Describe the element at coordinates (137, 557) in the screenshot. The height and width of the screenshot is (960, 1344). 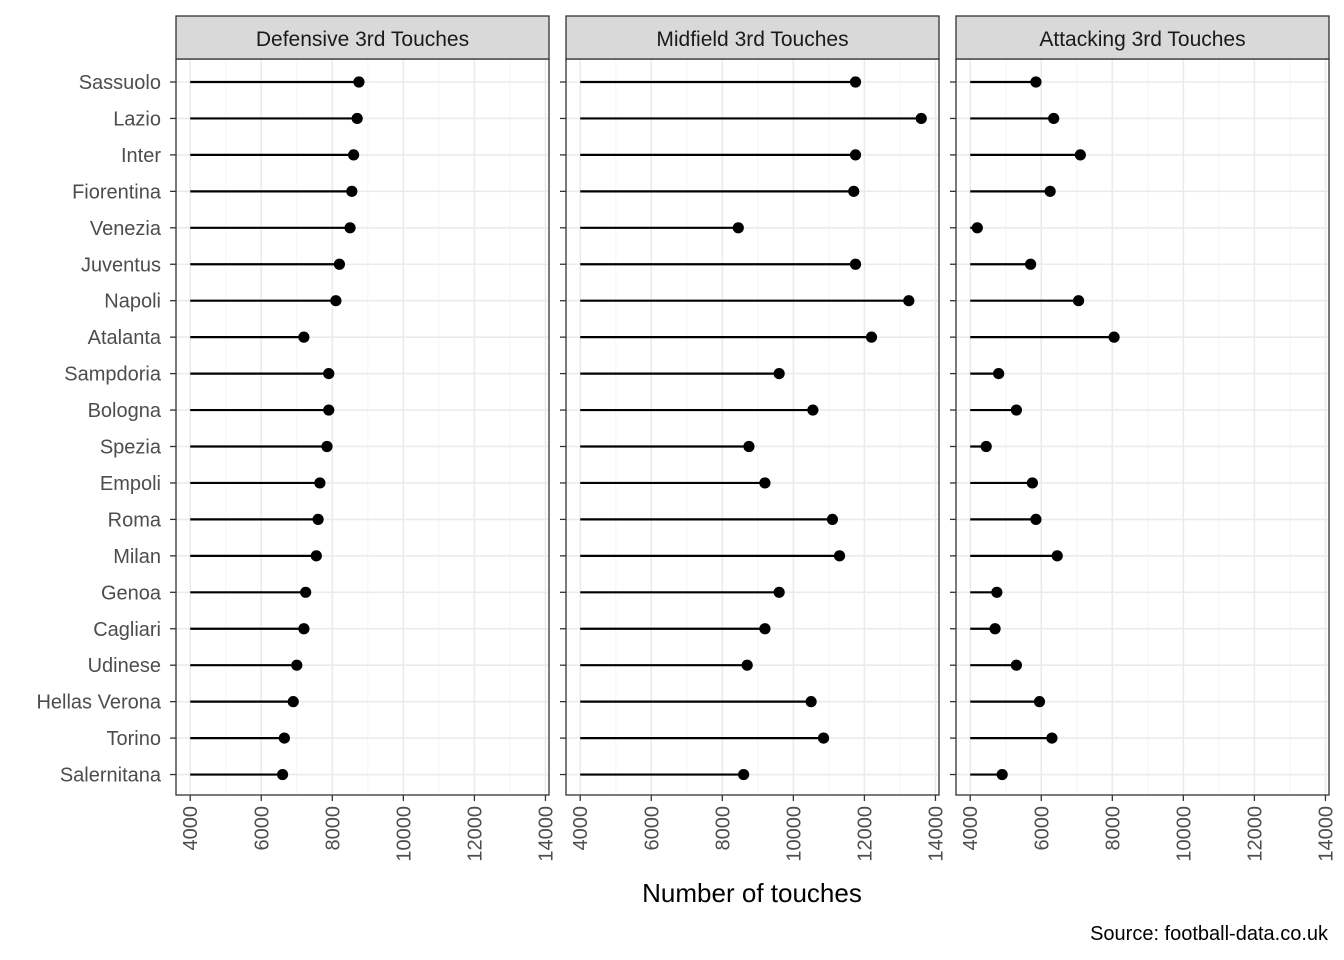
I see `y-tick-label: Milan` at that location.